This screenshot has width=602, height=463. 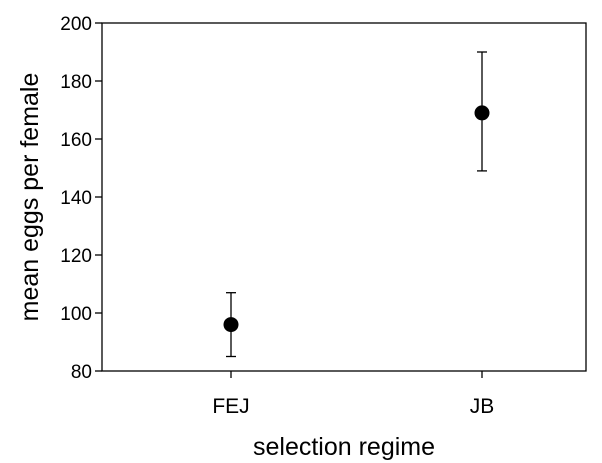 What do you see at coordinates (76, 82) in the screenshot?
I see `y-tick-label: 180` at bounding box center [76, 82].